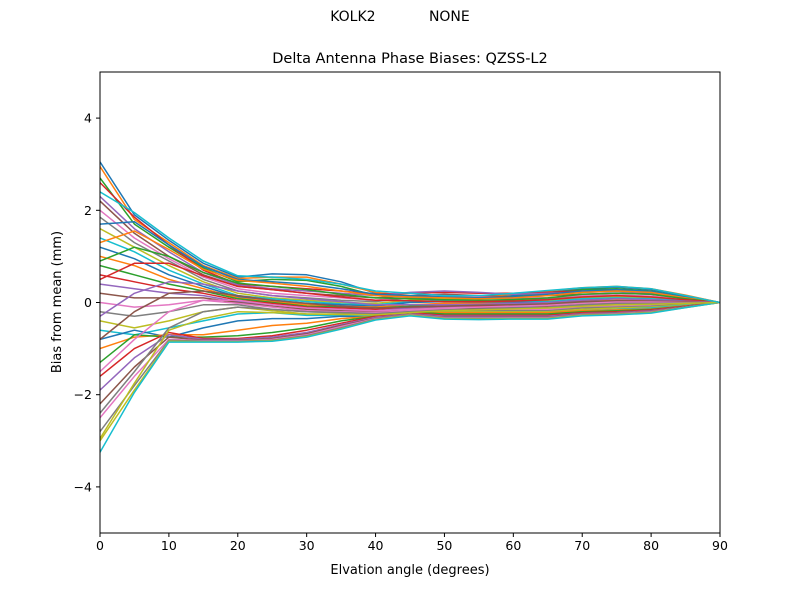 Image resolution: width=800 pixels, height=600 pixels. What do you see at coordinates (720, 545) in the screenshot?
I see `x-tick-label: 90` at bounding box center [720, 545].